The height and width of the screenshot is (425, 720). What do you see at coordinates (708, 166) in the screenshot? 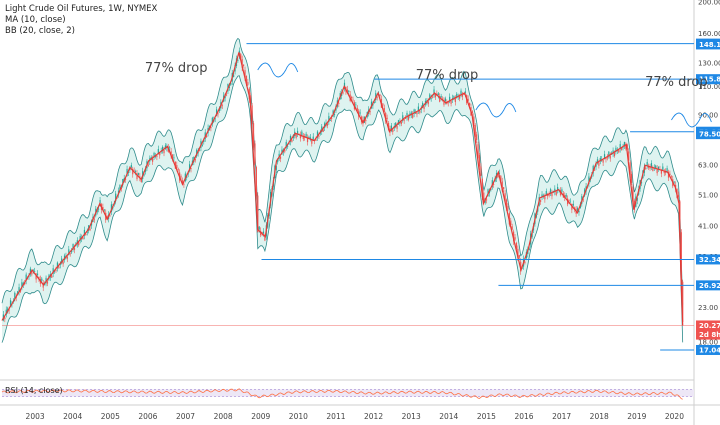
I see `y-tick-label: 63.00` at bounding box center [708, 166].